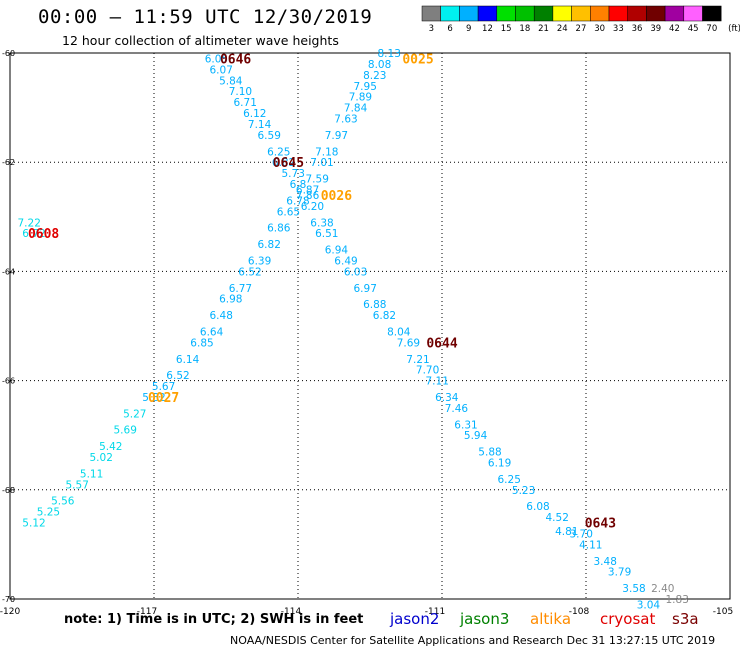 The height and width of the screenshot is (650, 740). Describe the element at coordinates (389, 54) in the screenshot. I see `wave-height-label: 8.13` at that location.